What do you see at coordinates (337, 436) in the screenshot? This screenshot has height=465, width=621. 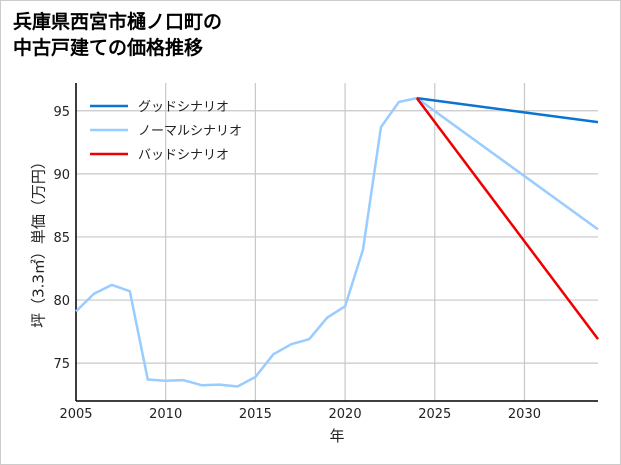 I see `x-axis-label: 年` at bounding box center [337, 436].